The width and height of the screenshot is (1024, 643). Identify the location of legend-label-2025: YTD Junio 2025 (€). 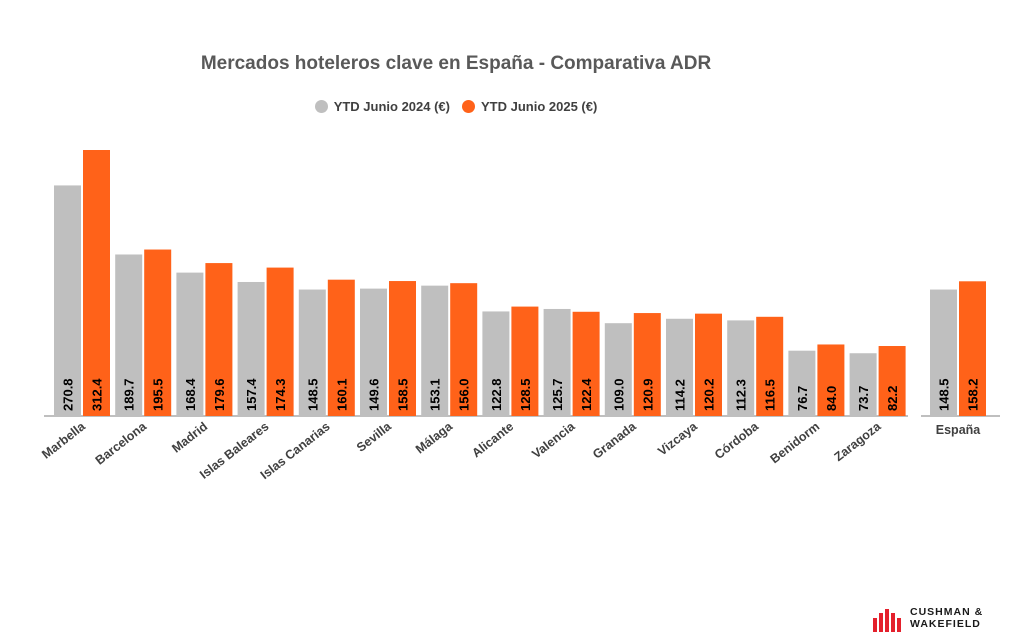
(539, 106).